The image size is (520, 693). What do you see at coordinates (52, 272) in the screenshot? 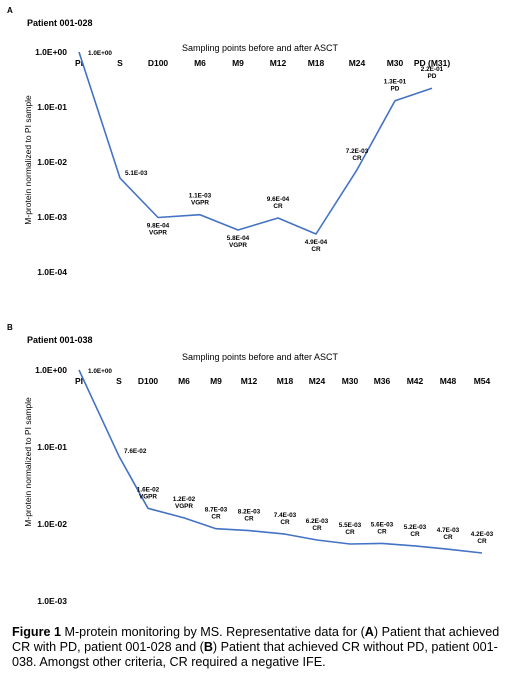
I see `y-tick-label: 1.0E-04` at bounding box center [52, 272].